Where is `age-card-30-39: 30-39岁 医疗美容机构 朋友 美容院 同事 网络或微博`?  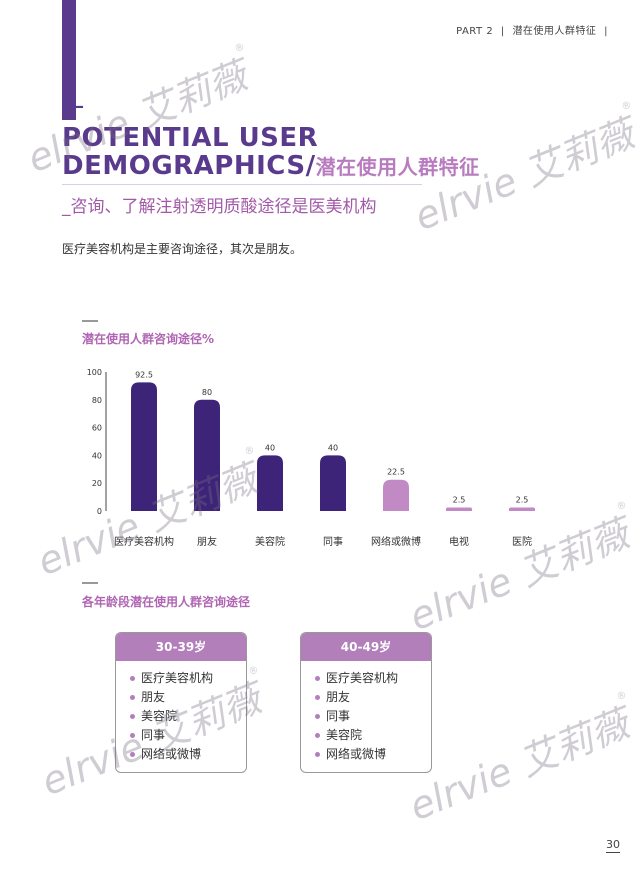 age-card-30-39: 30-39岁 医疗美容机构 朋友 美容院 同事 网络或微博 is located at coordinates (181, 702).